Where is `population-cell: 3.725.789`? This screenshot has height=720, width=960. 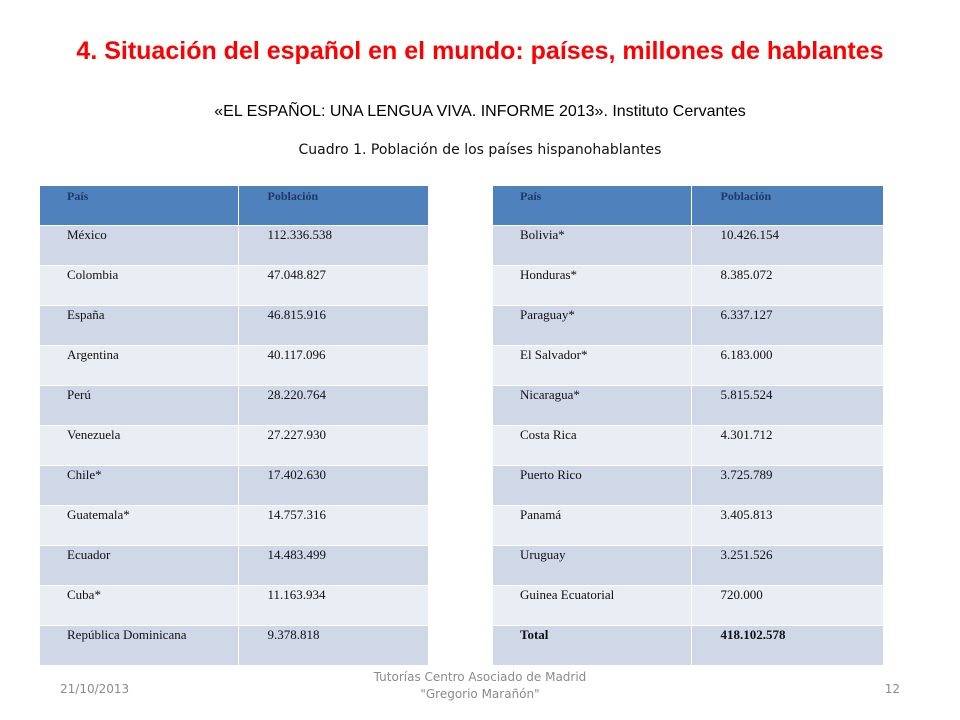
population-cell: 3.725.789 is located at coordinates (787, 485).